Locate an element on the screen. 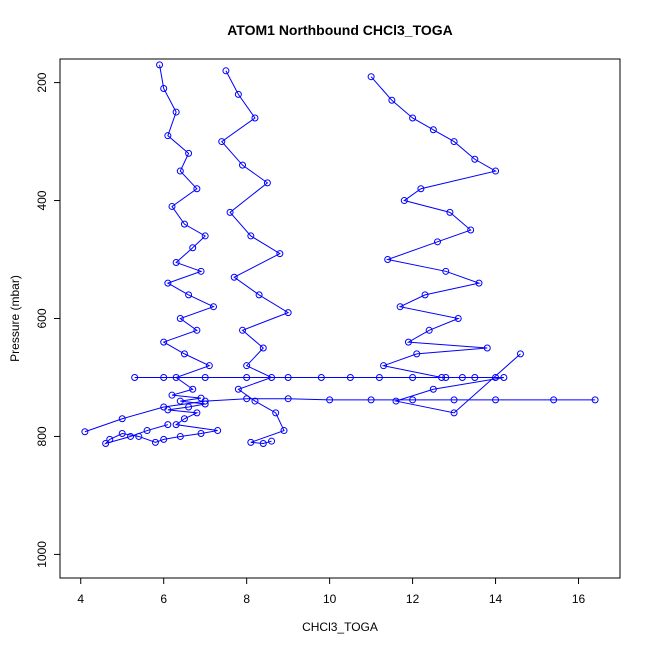  x-tick-label: 6 is located at coordinates (163, 599).